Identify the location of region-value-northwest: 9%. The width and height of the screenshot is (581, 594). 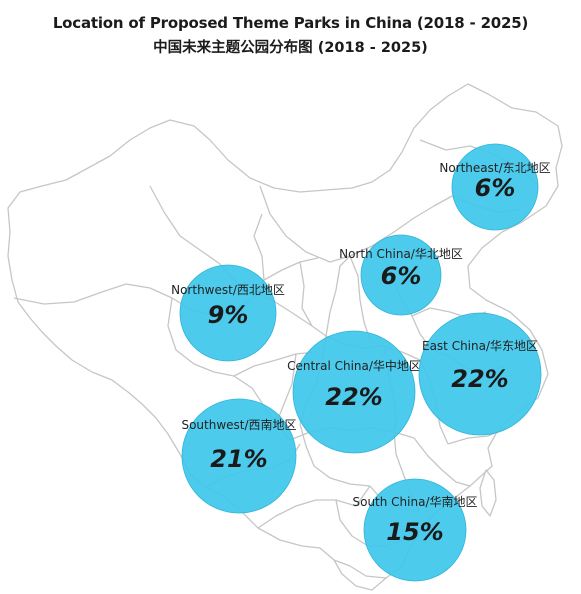
(228, 315).